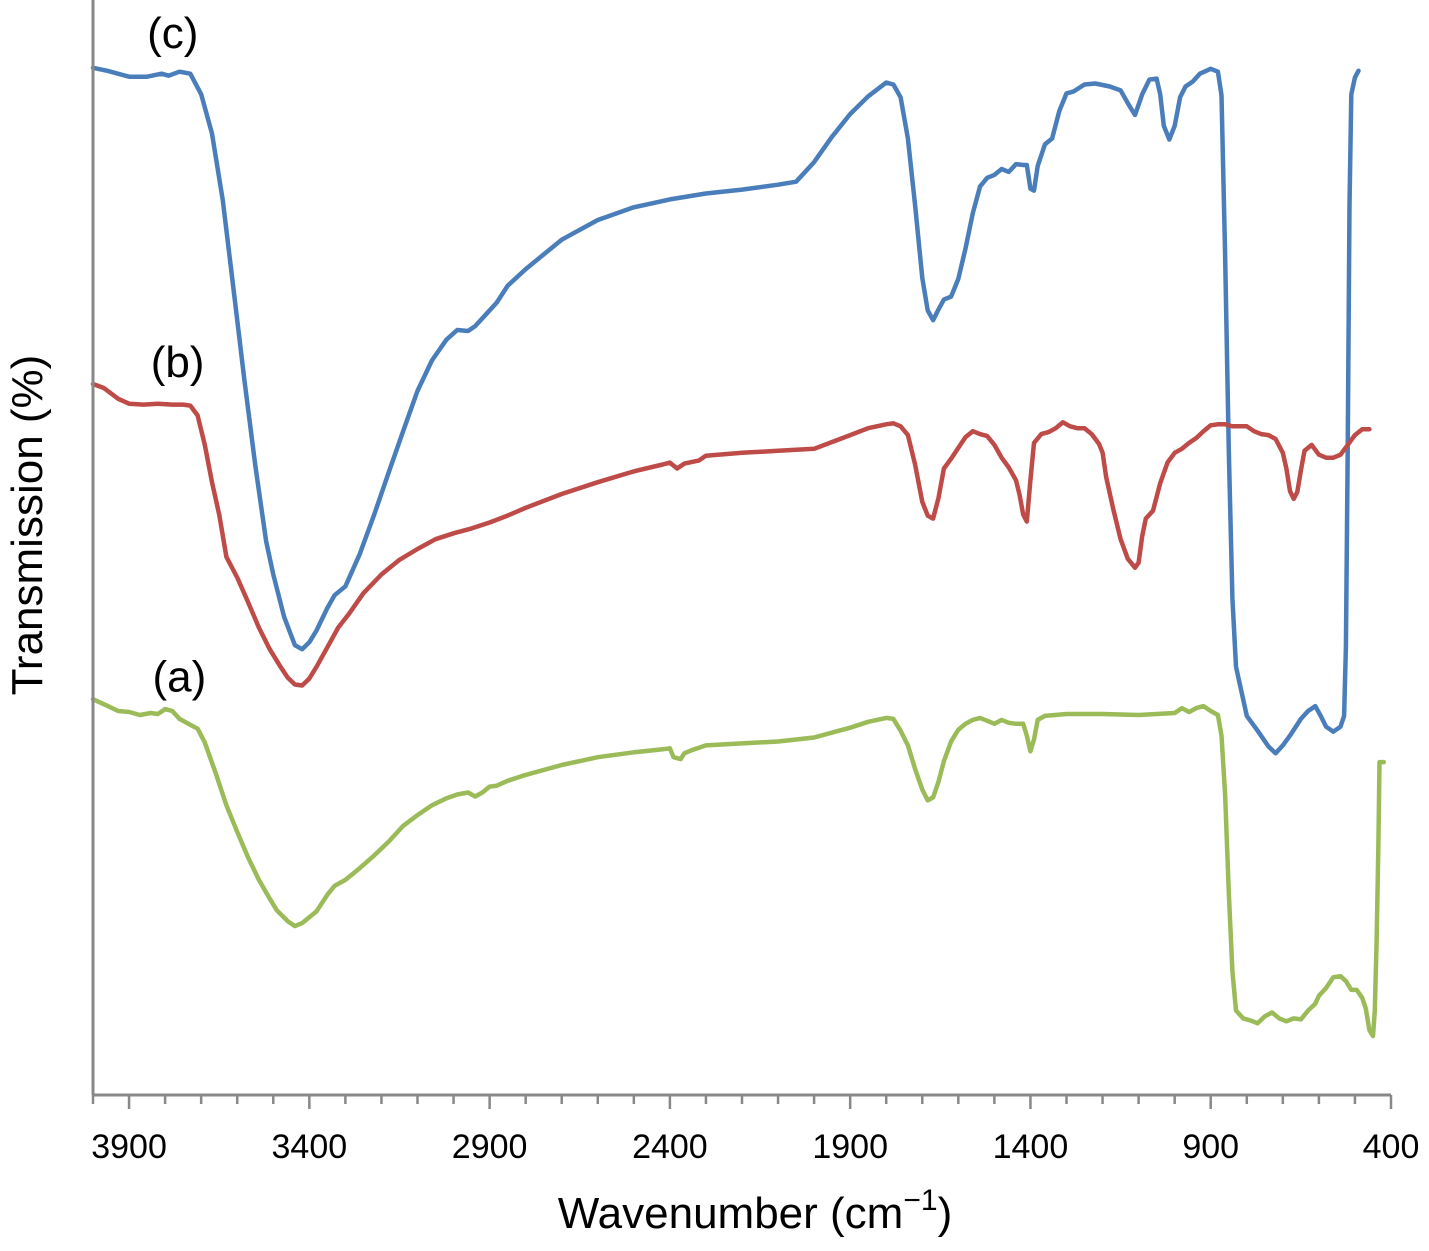  What do you see at coordinates (129, 1147) in the screenshot?
I see `x-tick-label: 3900` at bounding box center [129, 1147].